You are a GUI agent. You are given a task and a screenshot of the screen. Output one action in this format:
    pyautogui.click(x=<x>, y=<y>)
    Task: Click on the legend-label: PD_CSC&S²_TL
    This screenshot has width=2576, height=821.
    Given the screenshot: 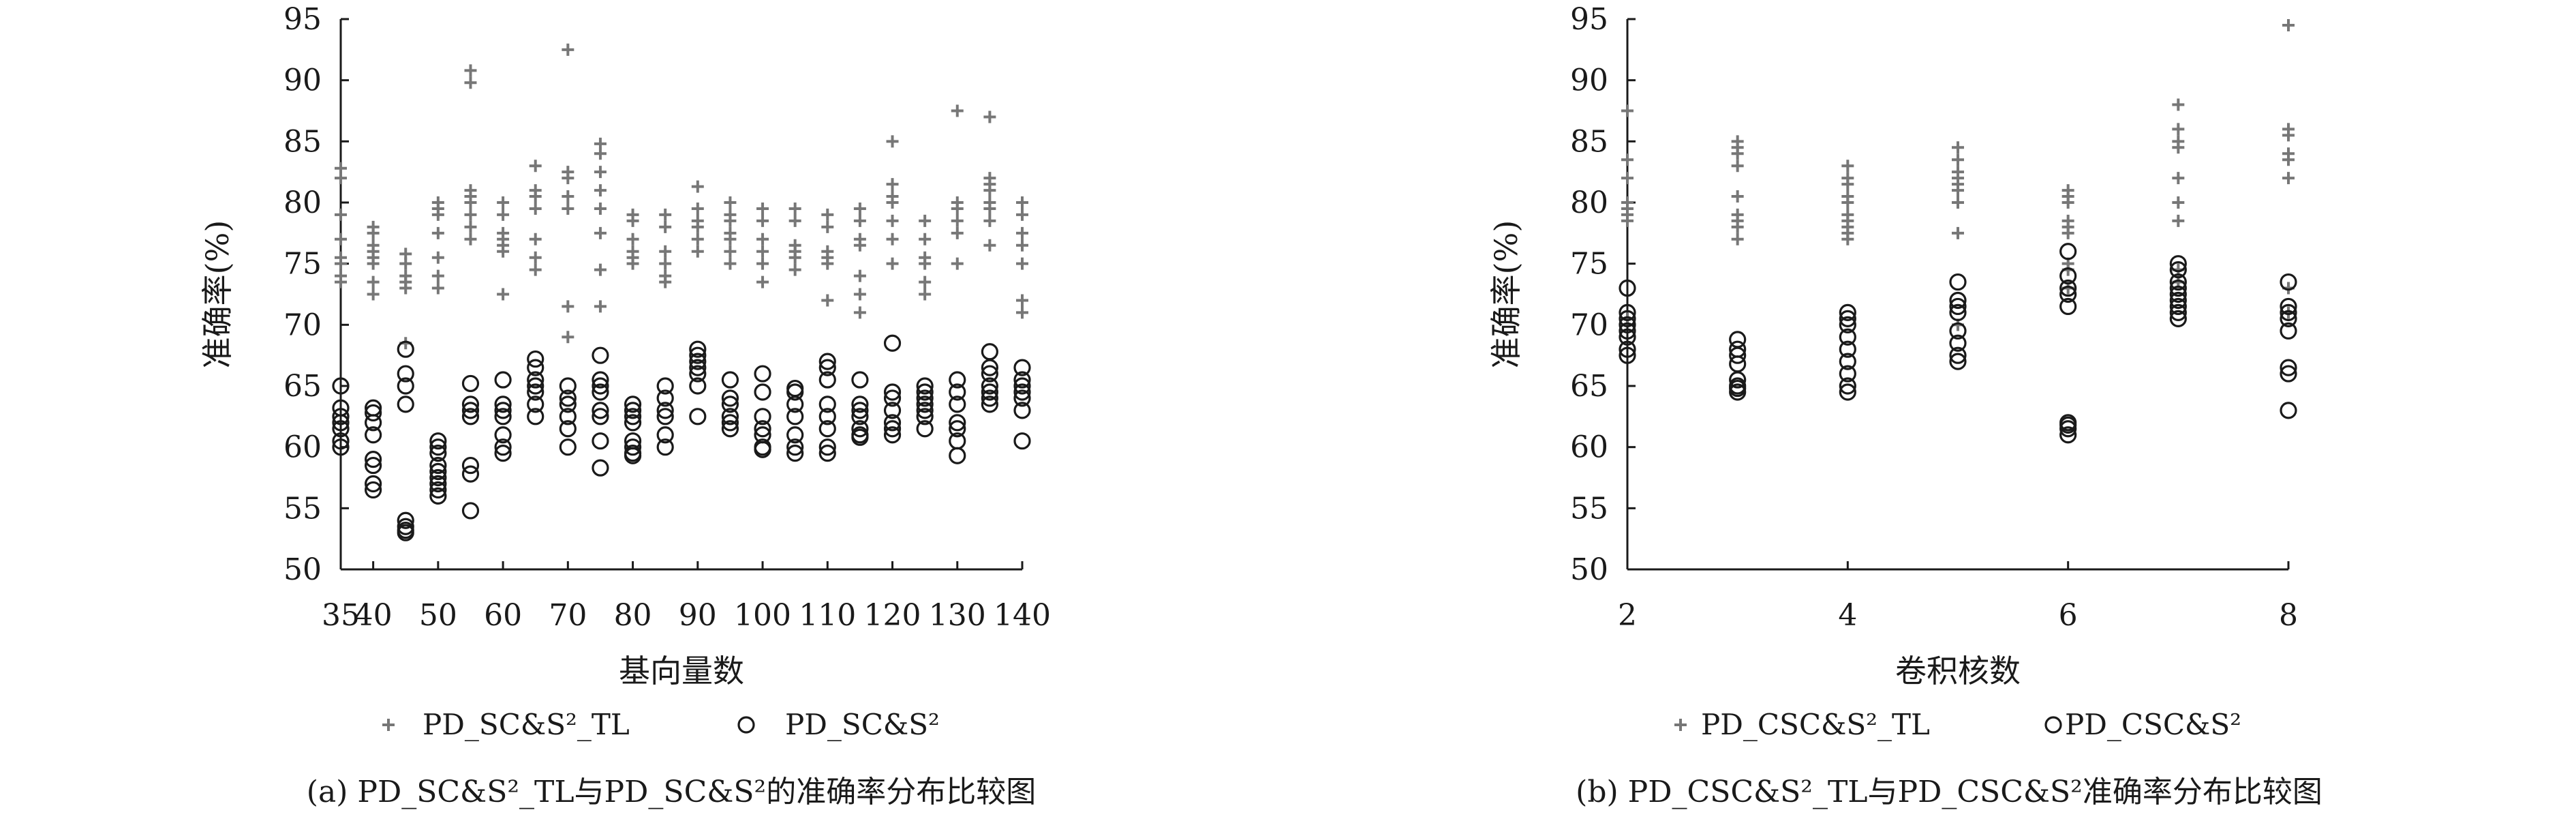 What is the action you would take?
    pyautogui.click(x=1815, y=724)
    